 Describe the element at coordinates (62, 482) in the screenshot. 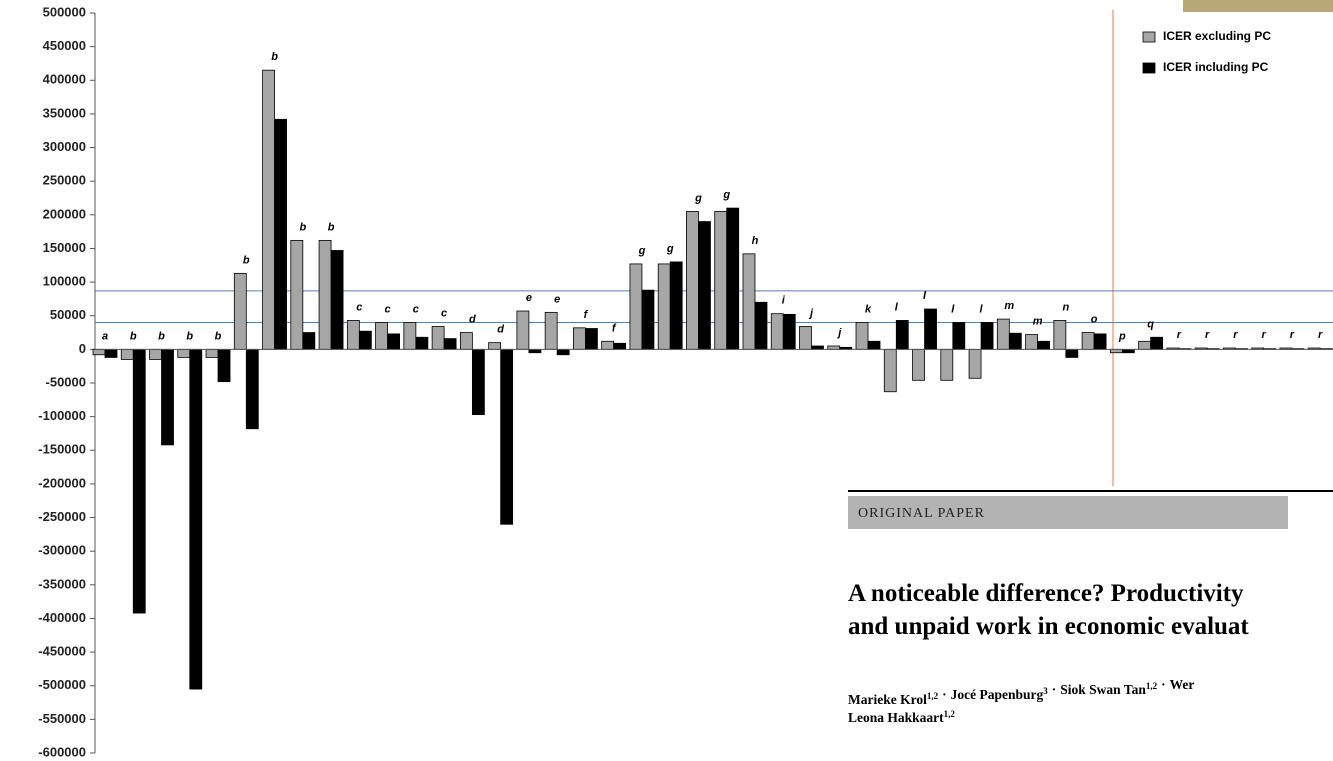

I see `y-tick-label: -200000` at that location.